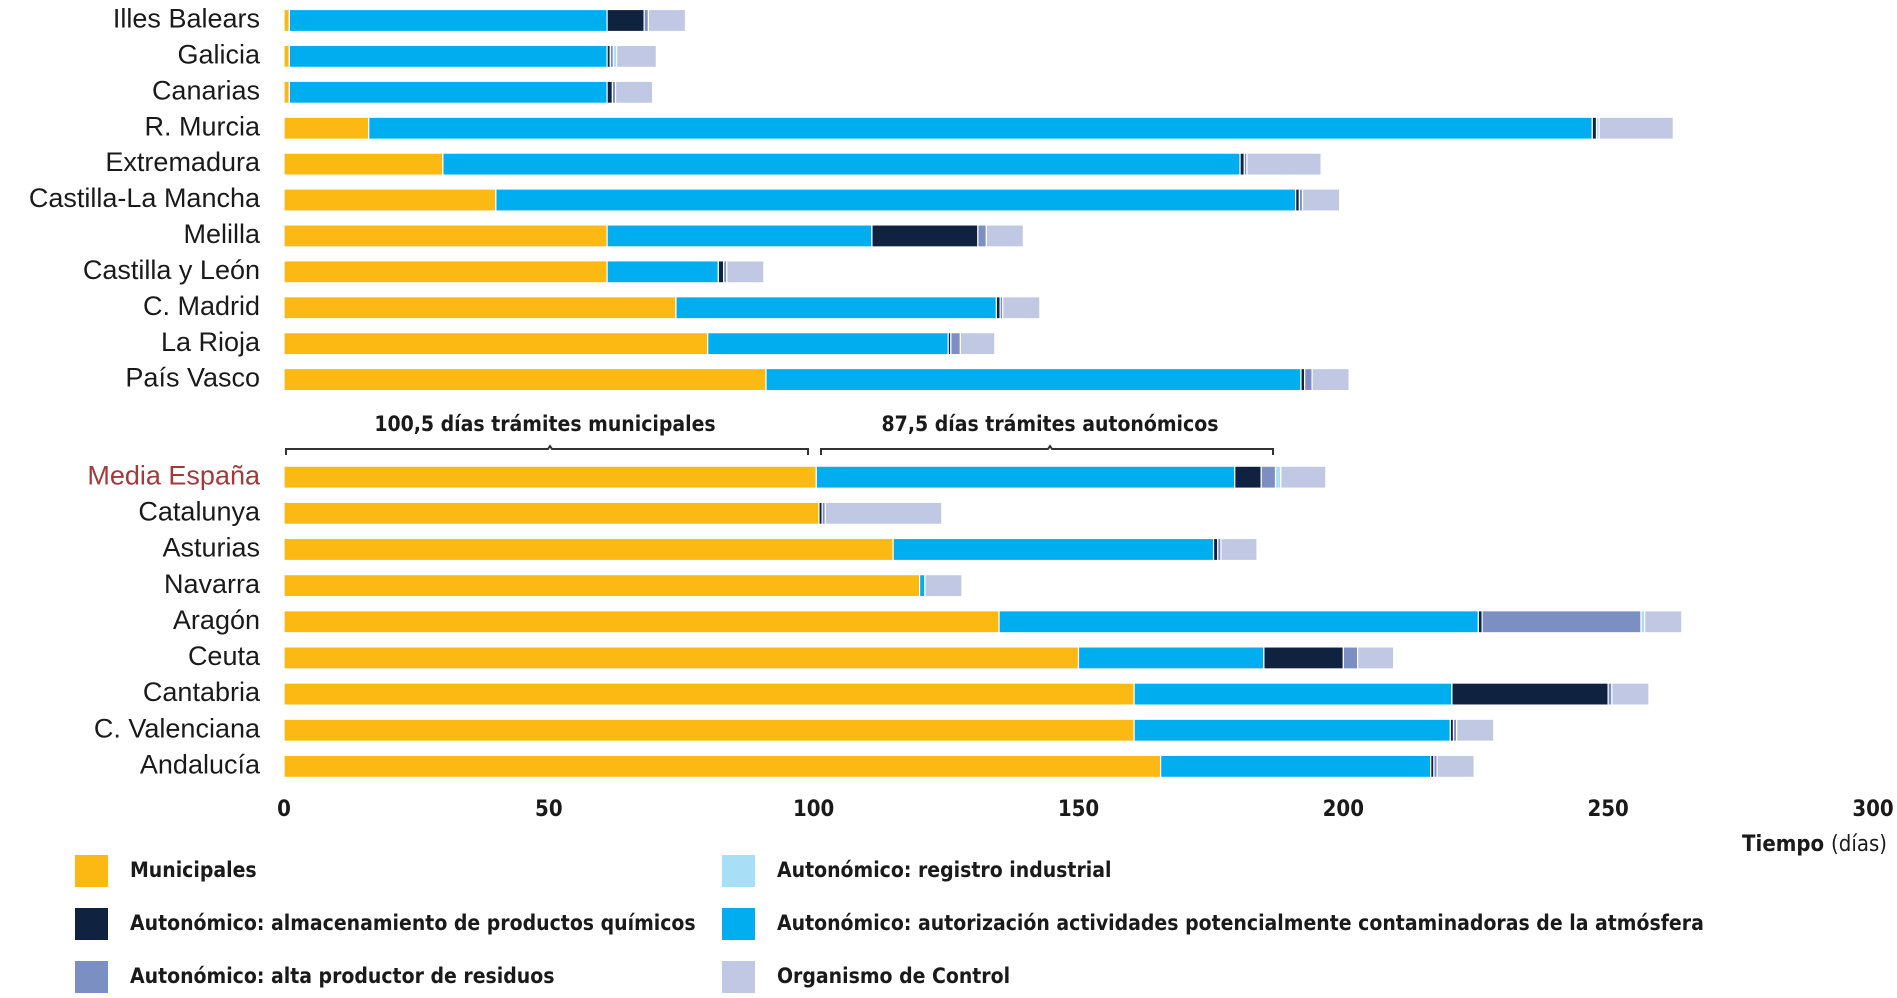  What do you see at coordinates (1872, 809) in the screenshot?
I see `x-tick-label: 300` at bounding box center [1872, 809].